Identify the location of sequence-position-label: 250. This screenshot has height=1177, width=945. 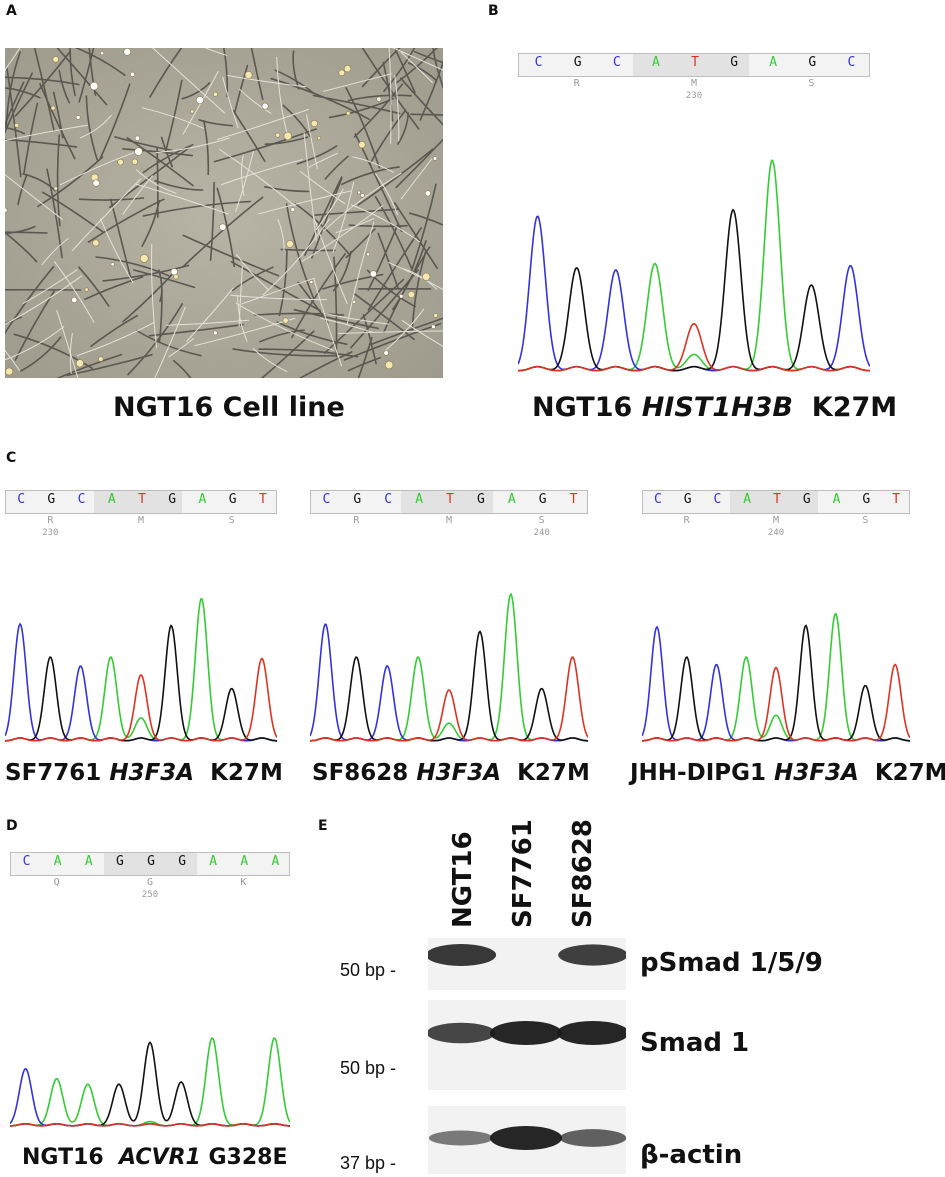
(150, 895).